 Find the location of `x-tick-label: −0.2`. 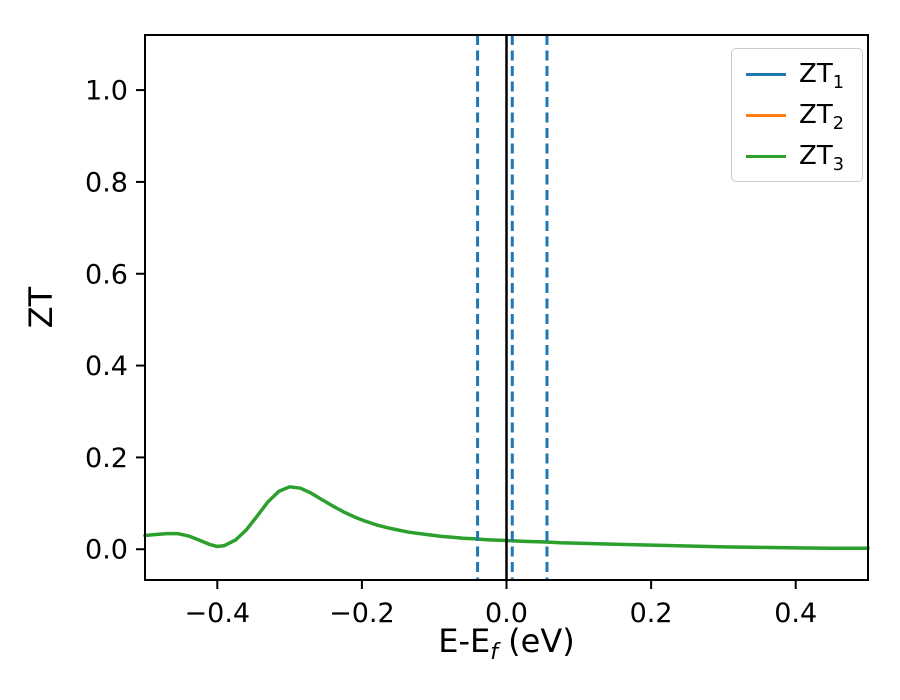

x-tick-label: −0.2 is located at coordinates (362, 613).